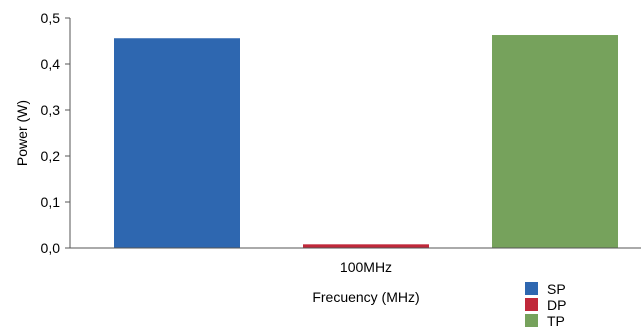  What do you see at coordinates (556, 321) in the screenshot?
I see `legend-label-tp: TP` at bounding box center [556, 321].